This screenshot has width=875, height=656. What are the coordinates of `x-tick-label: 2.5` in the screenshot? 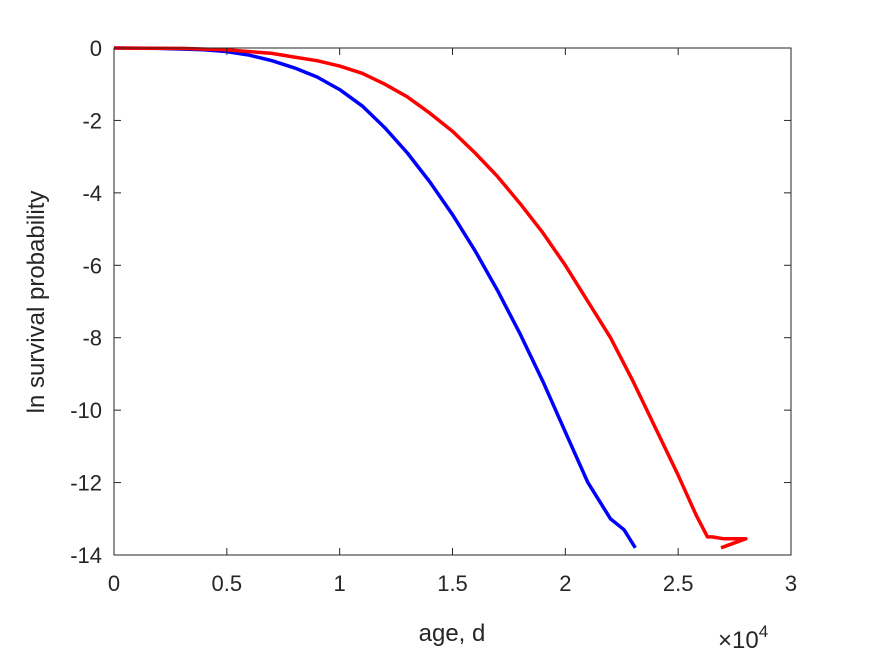 It's located at (678, 583).